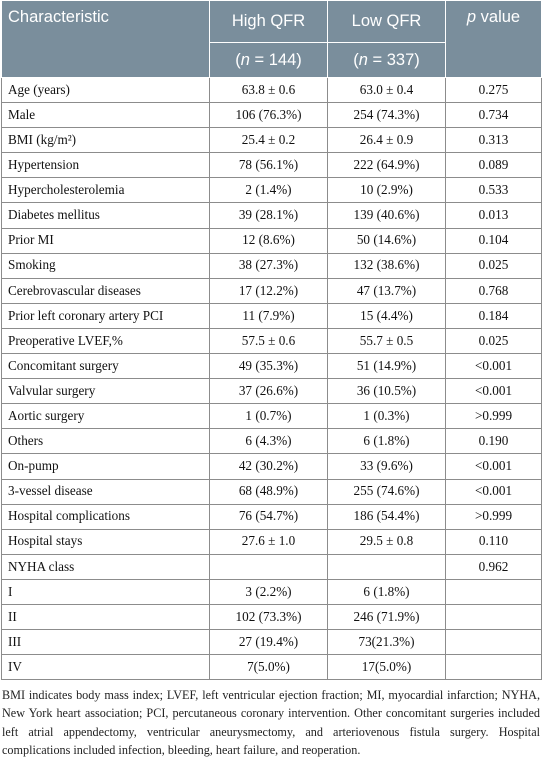  I want to click on header-p-value: p value, so click(493, 39).